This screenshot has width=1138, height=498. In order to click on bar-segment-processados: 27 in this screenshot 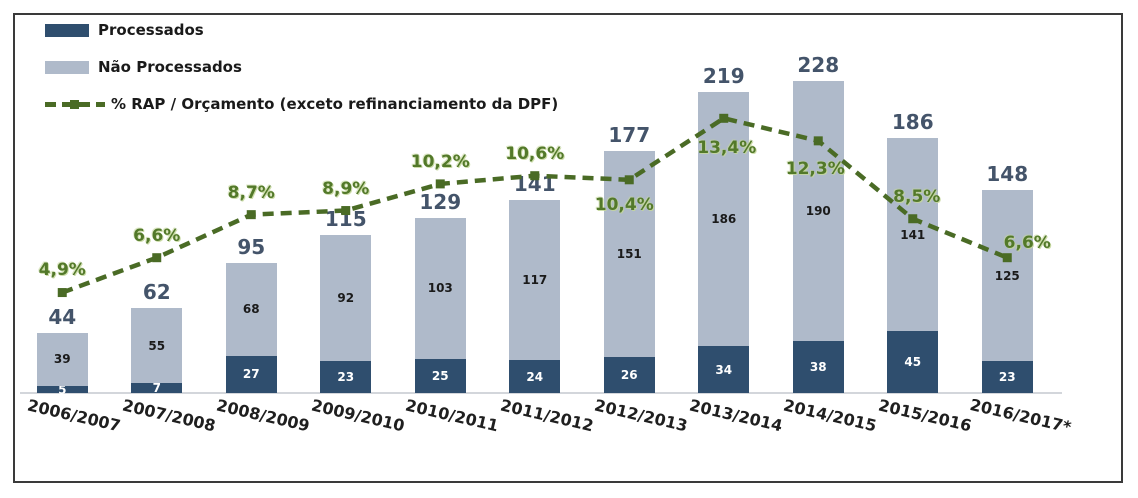, I will do `click(251, 374)`.